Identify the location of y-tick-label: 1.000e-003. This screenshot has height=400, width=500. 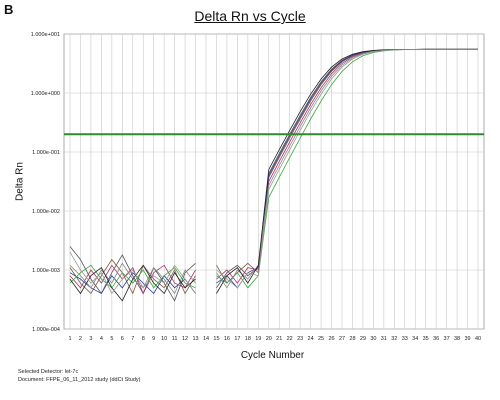
(46, 271).